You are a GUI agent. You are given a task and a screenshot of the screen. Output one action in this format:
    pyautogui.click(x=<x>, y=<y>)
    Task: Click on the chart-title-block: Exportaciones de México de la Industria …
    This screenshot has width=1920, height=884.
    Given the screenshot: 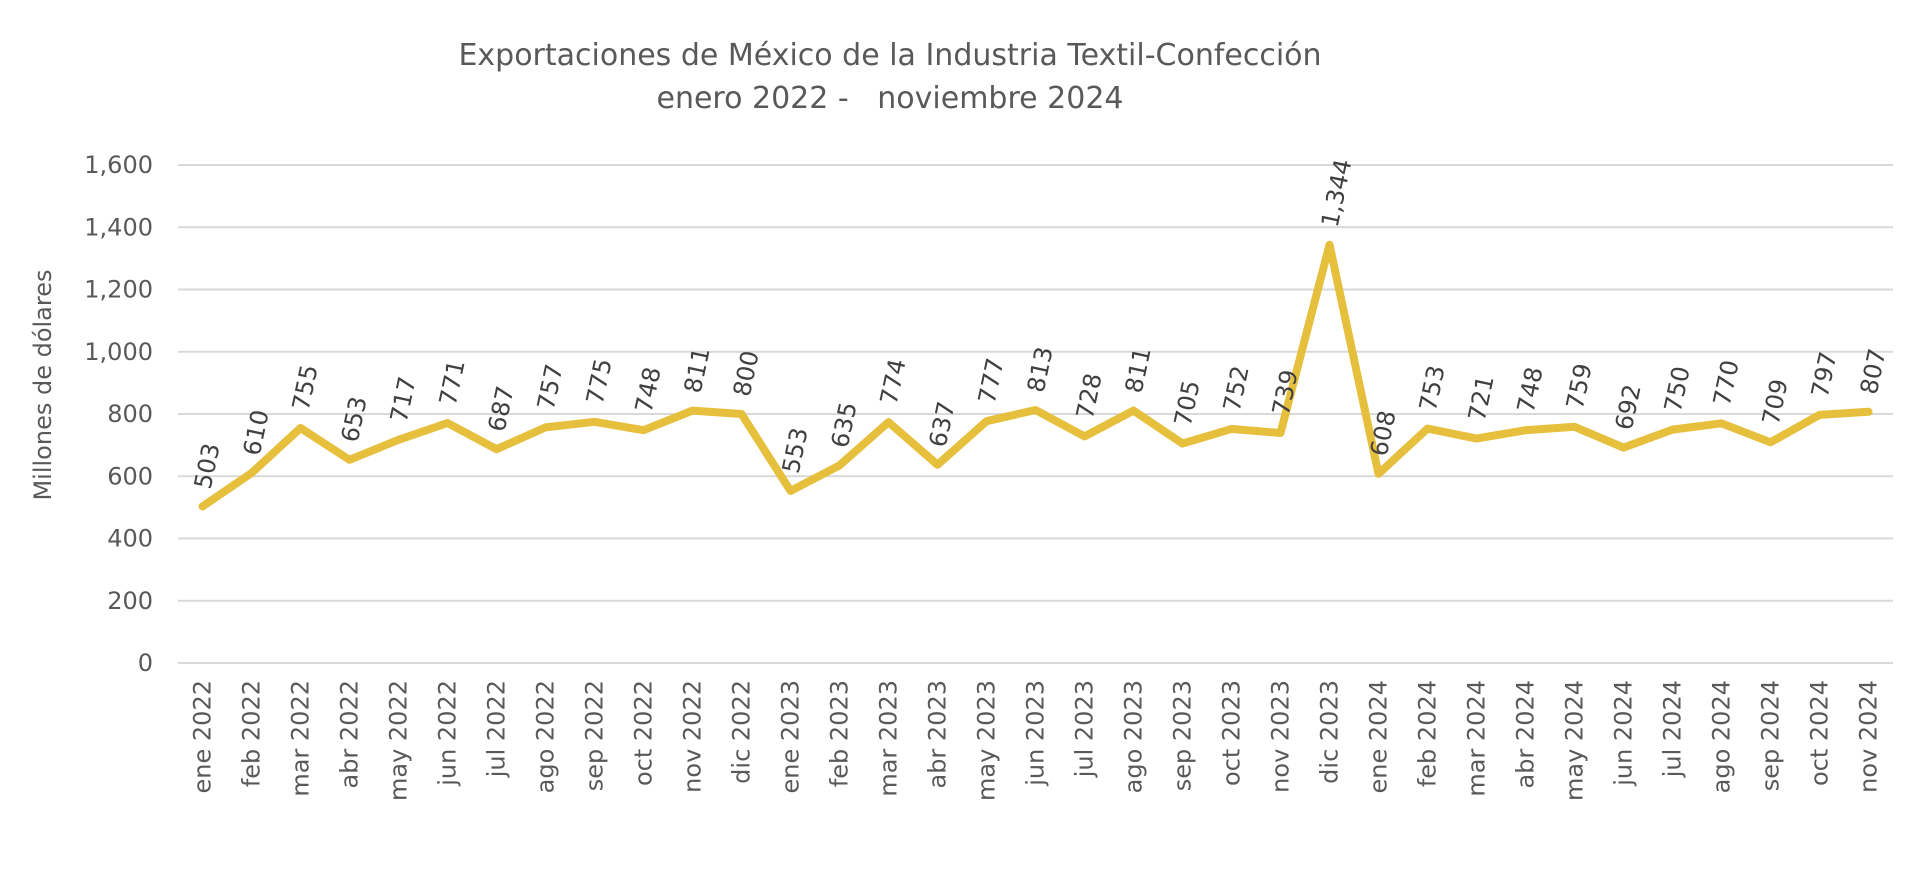 What is the action you would take?
    pyautogui.click(x=890, y=77)
    